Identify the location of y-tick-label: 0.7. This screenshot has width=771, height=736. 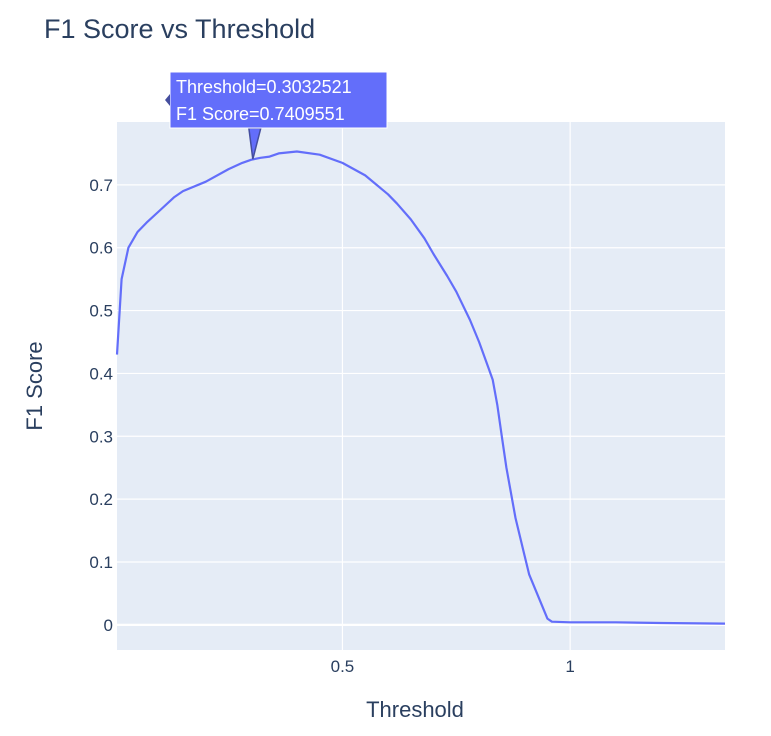
(101, 185).